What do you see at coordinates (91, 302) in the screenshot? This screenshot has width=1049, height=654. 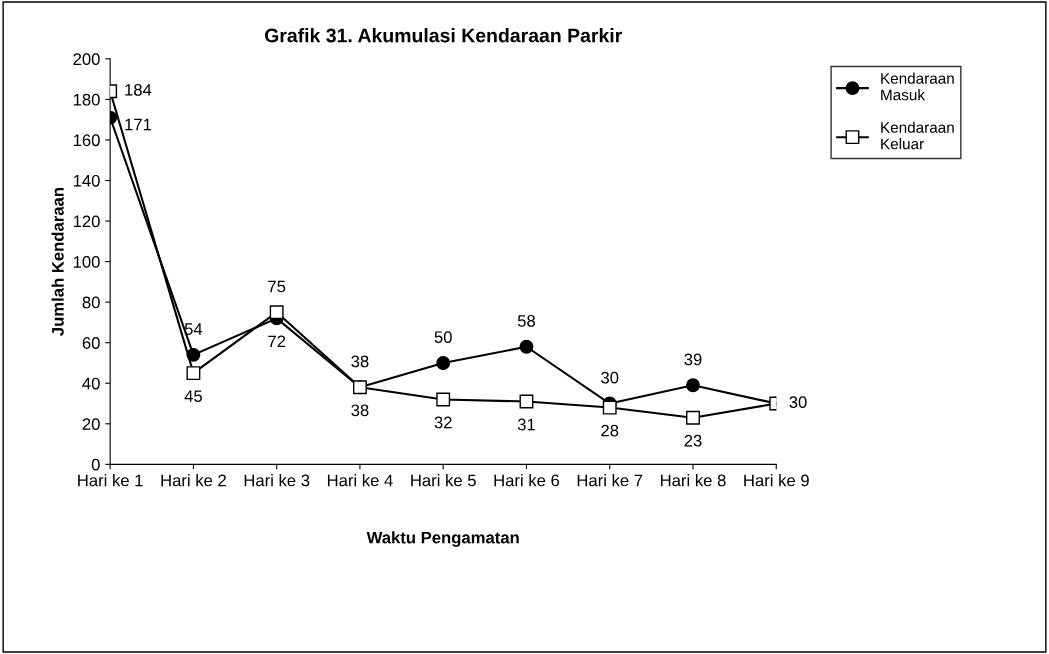 I see `y-tick-label: 80` at bounding box center [91, 302].